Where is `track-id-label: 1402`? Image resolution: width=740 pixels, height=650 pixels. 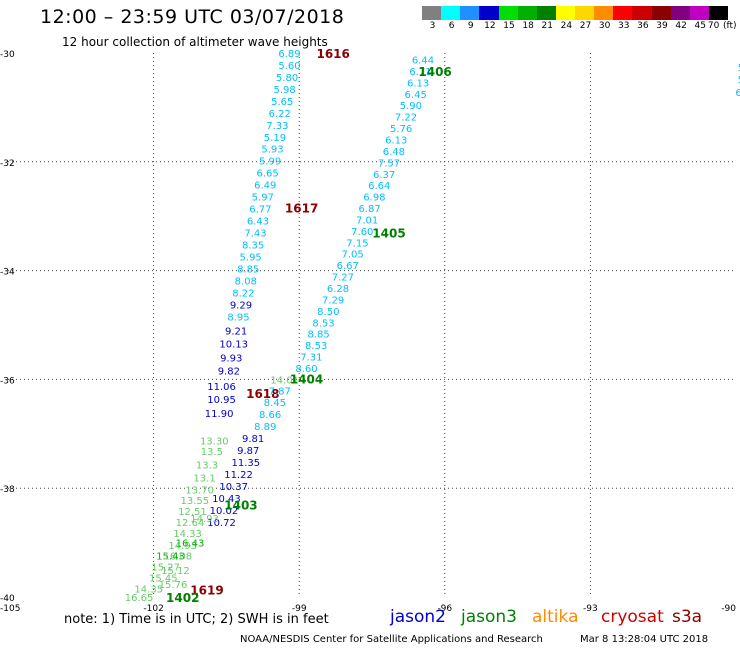
track-id-label: 1402 is located at coordinates (182, 598).